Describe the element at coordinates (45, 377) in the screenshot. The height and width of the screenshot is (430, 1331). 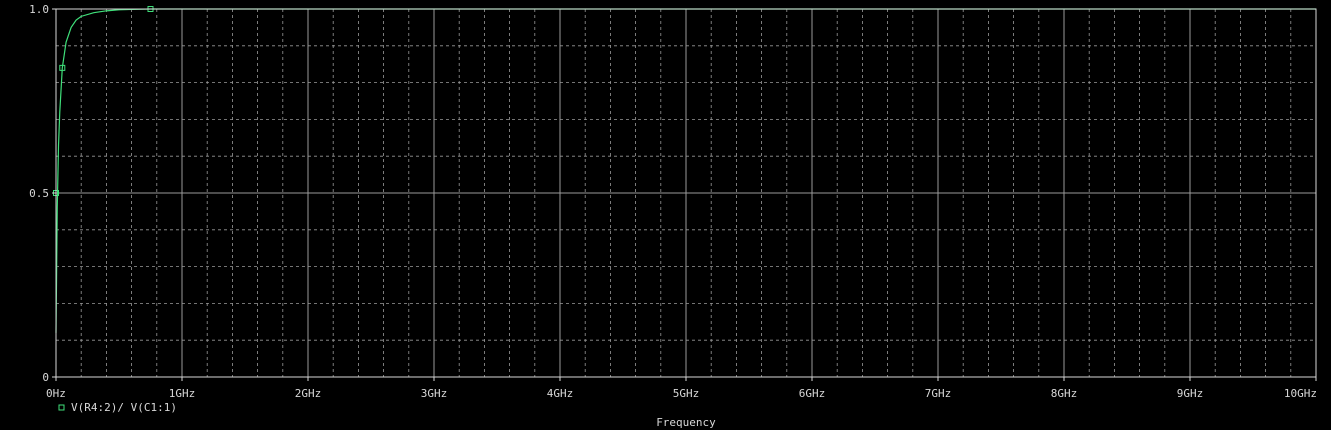
I see `y-tick-label: 0` at that location.